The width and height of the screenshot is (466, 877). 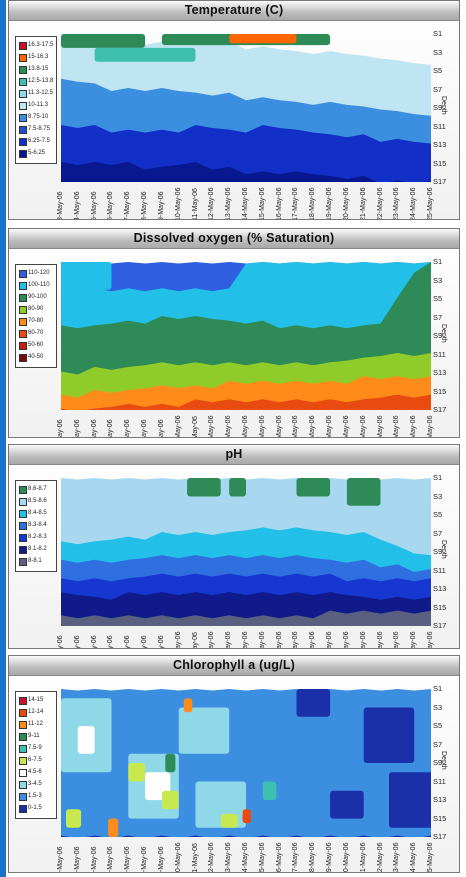 I want to click on legend-item: 8-8.1, so click(x=38, y=561).